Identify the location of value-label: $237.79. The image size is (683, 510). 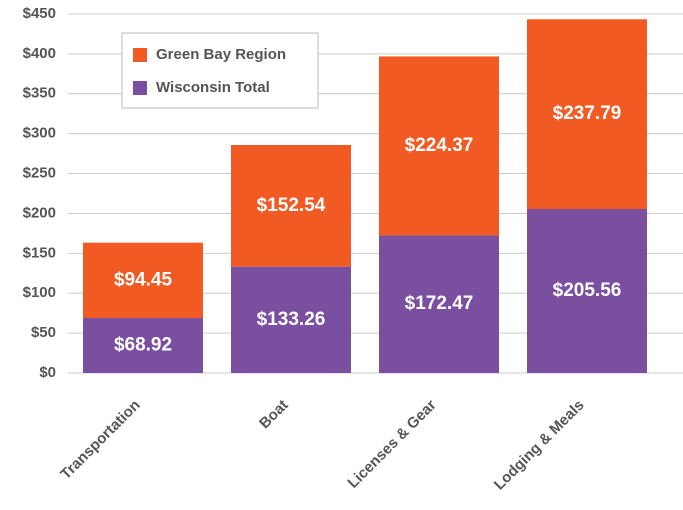
(587, 113).